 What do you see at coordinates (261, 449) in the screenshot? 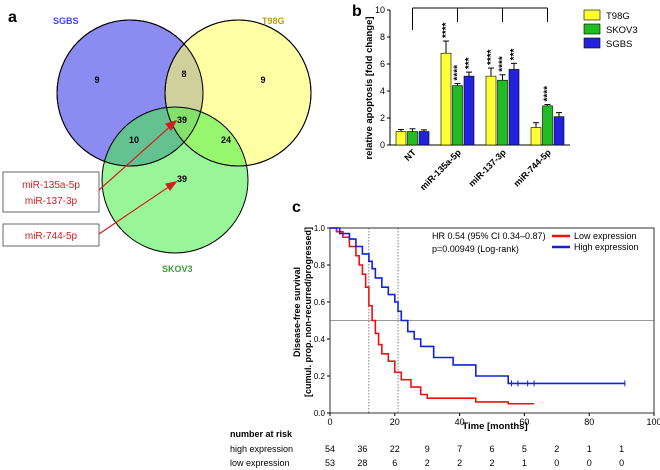
I see `risk-row-label-high: high expression` at bounding box center [261, 449].